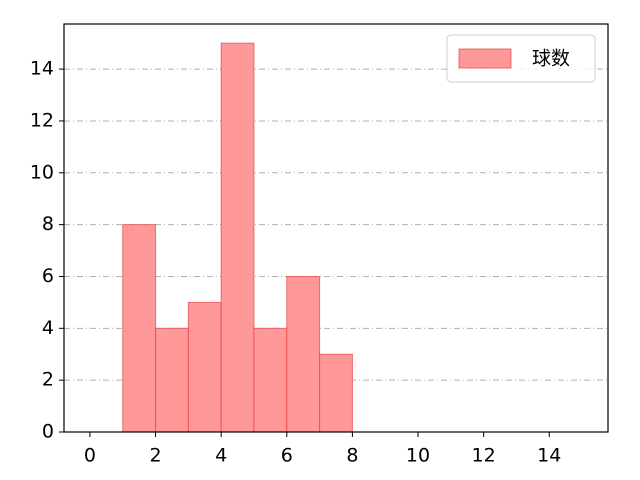 Image resolution: width=640 pixels, height=480 pixels. Describe the element at coordinates (549, 456) in the screenshot. I see `x-tick-label: 14` at that location.